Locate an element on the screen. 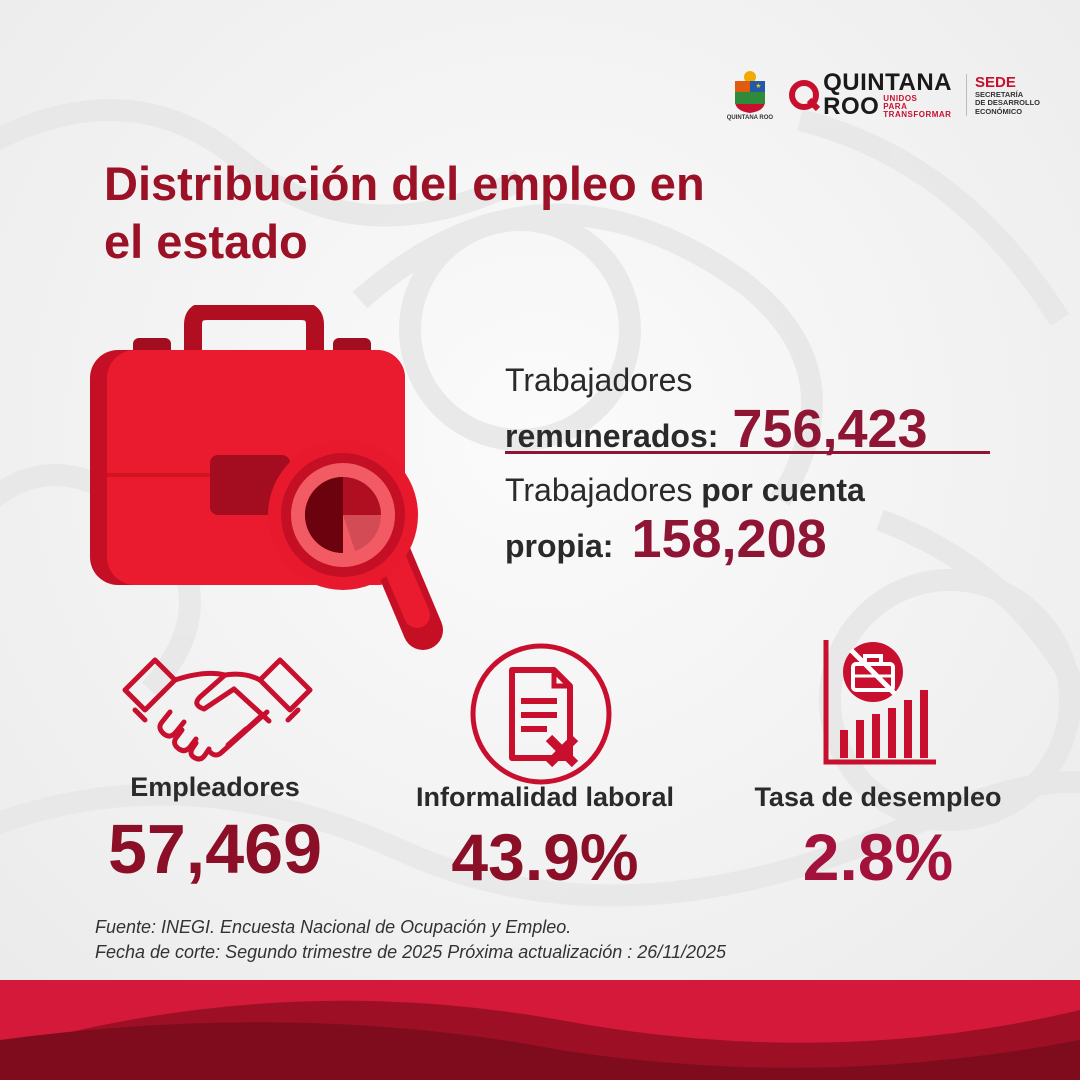 The height and width of the screenshot is (1080, 1080). handshake-icon is located at coordinates (217, 709).